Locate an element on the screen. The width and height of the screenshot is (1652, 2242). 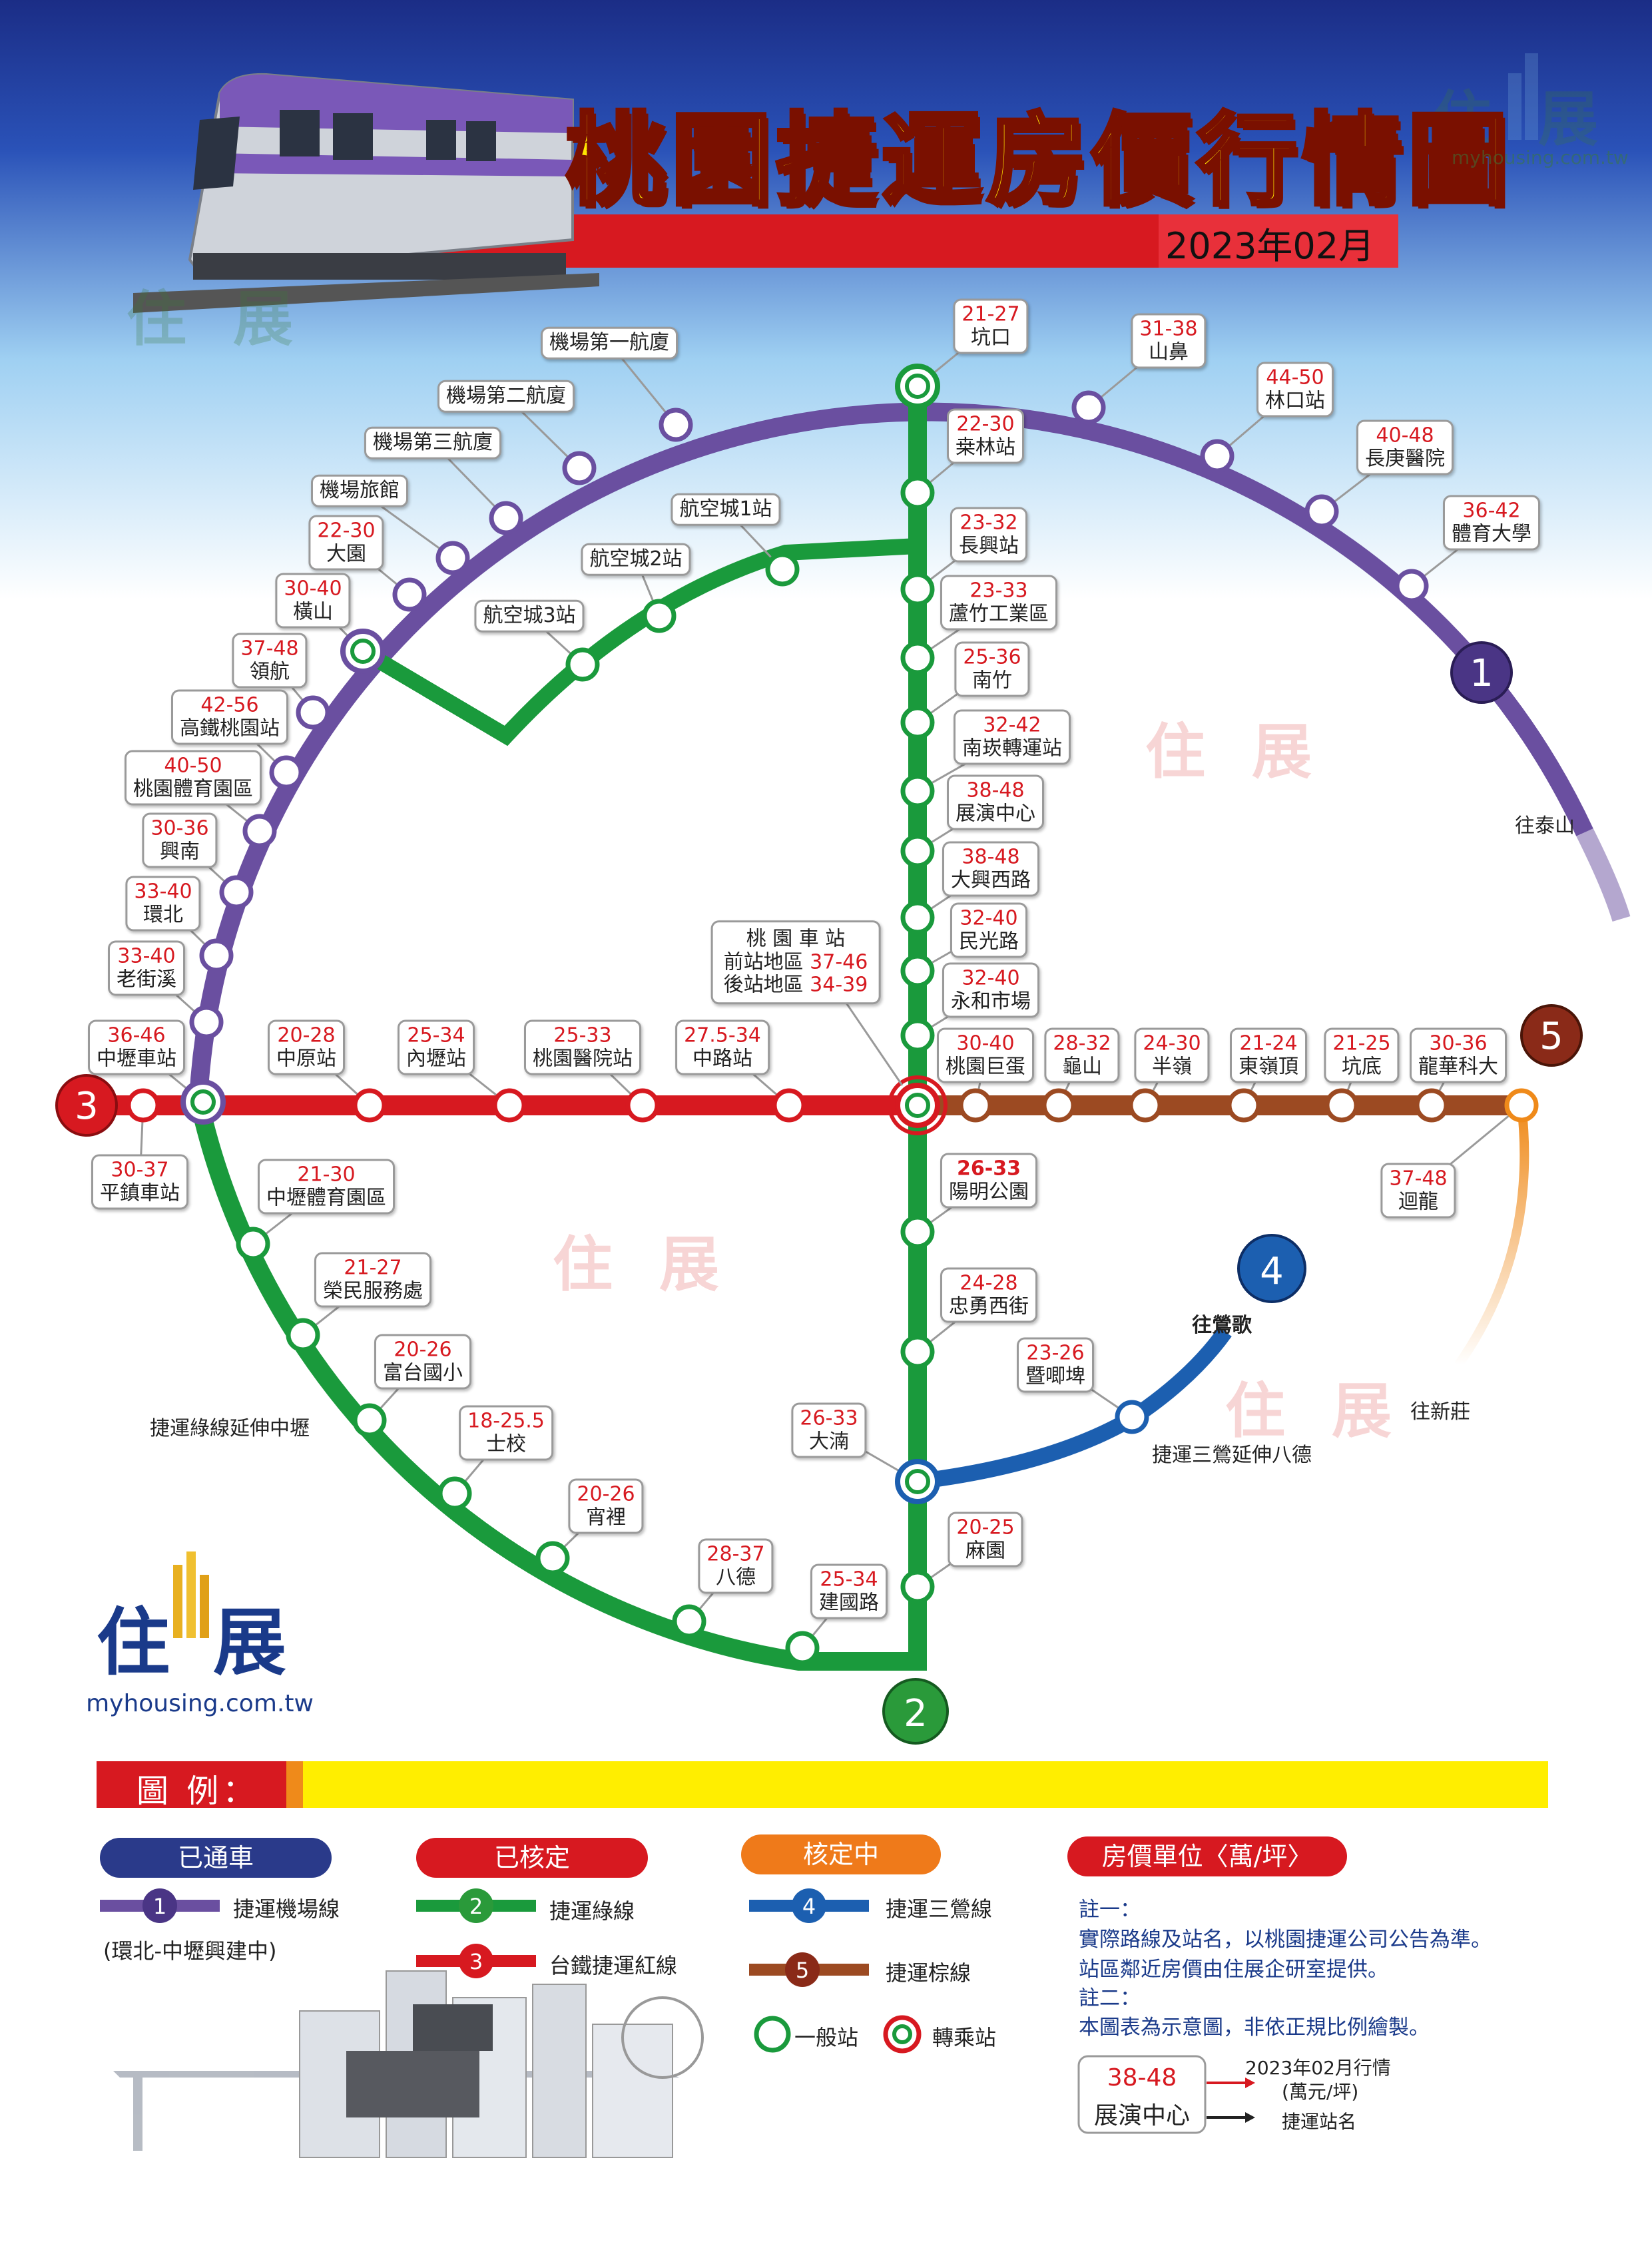
station-label-47: 21-30 中壢體育園區 is located at coordinates (326, 1187).